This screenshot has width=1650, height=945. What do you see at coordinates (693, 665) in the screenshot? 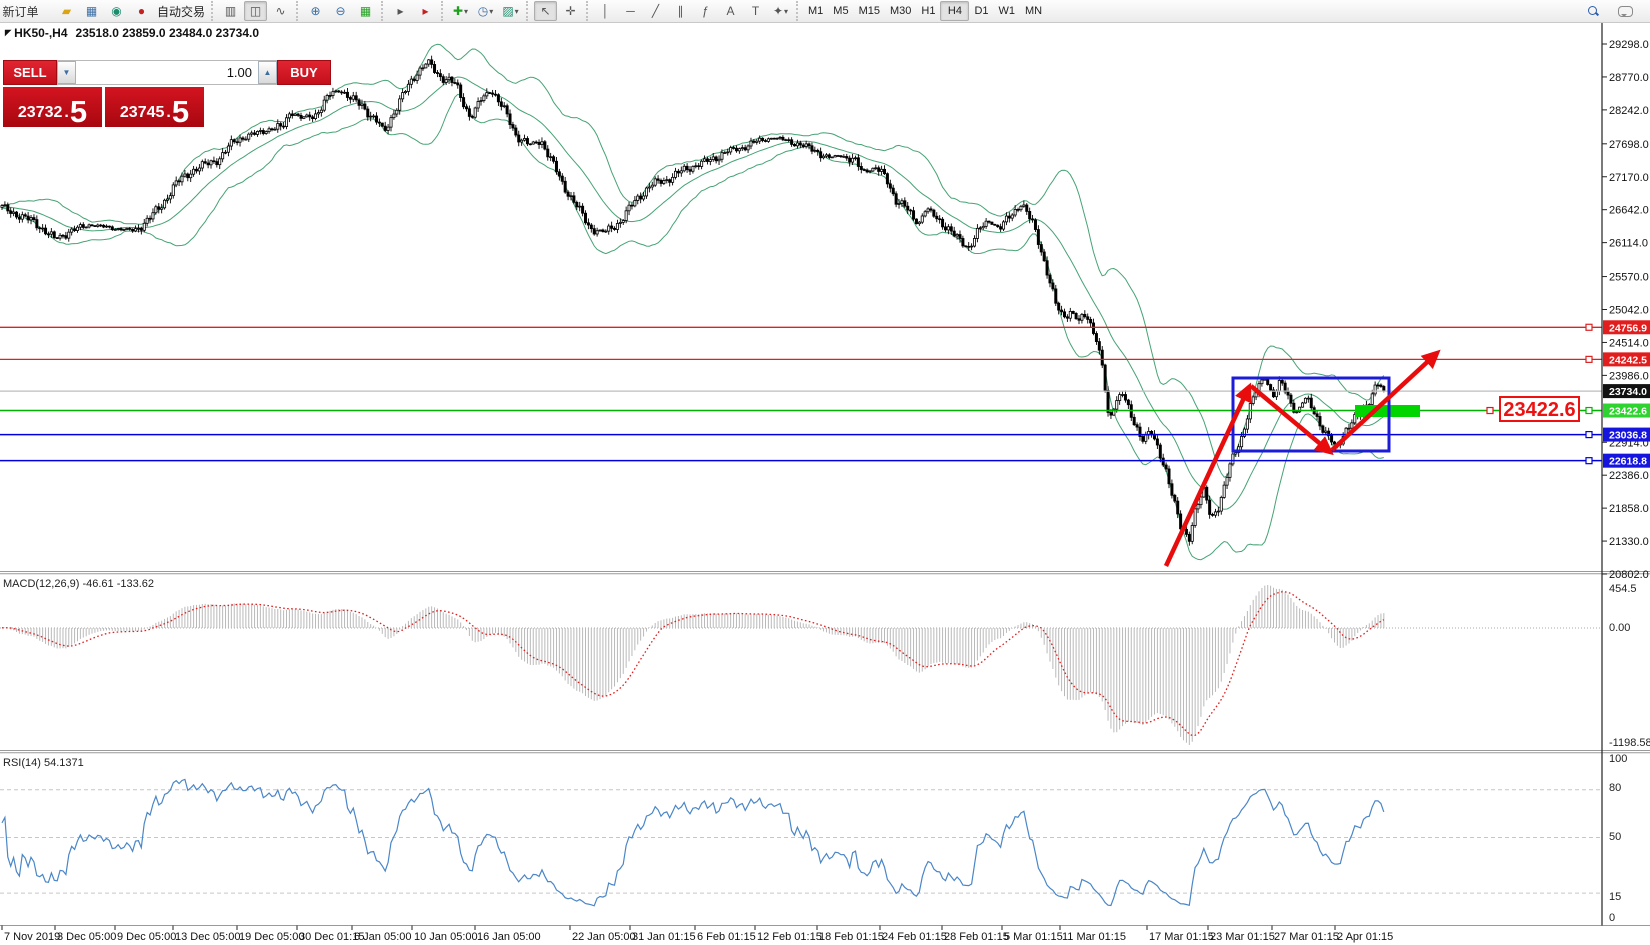
I see `macd-histogram` at bounding box center [693, 665].